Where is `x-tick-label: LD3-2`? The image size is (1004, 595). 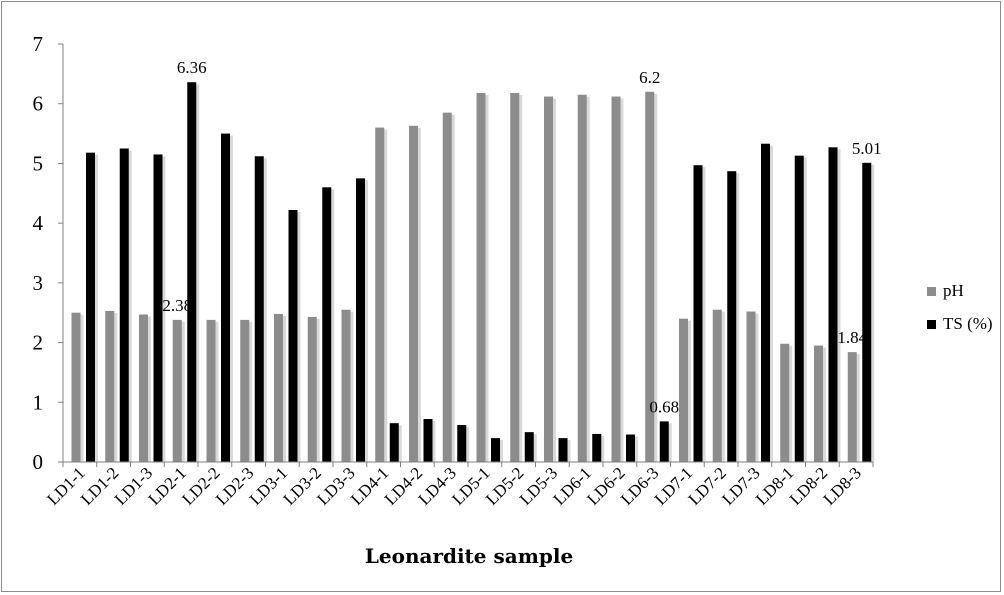 x-tick-label: LD3-2 is located at coordinates (301, 485).